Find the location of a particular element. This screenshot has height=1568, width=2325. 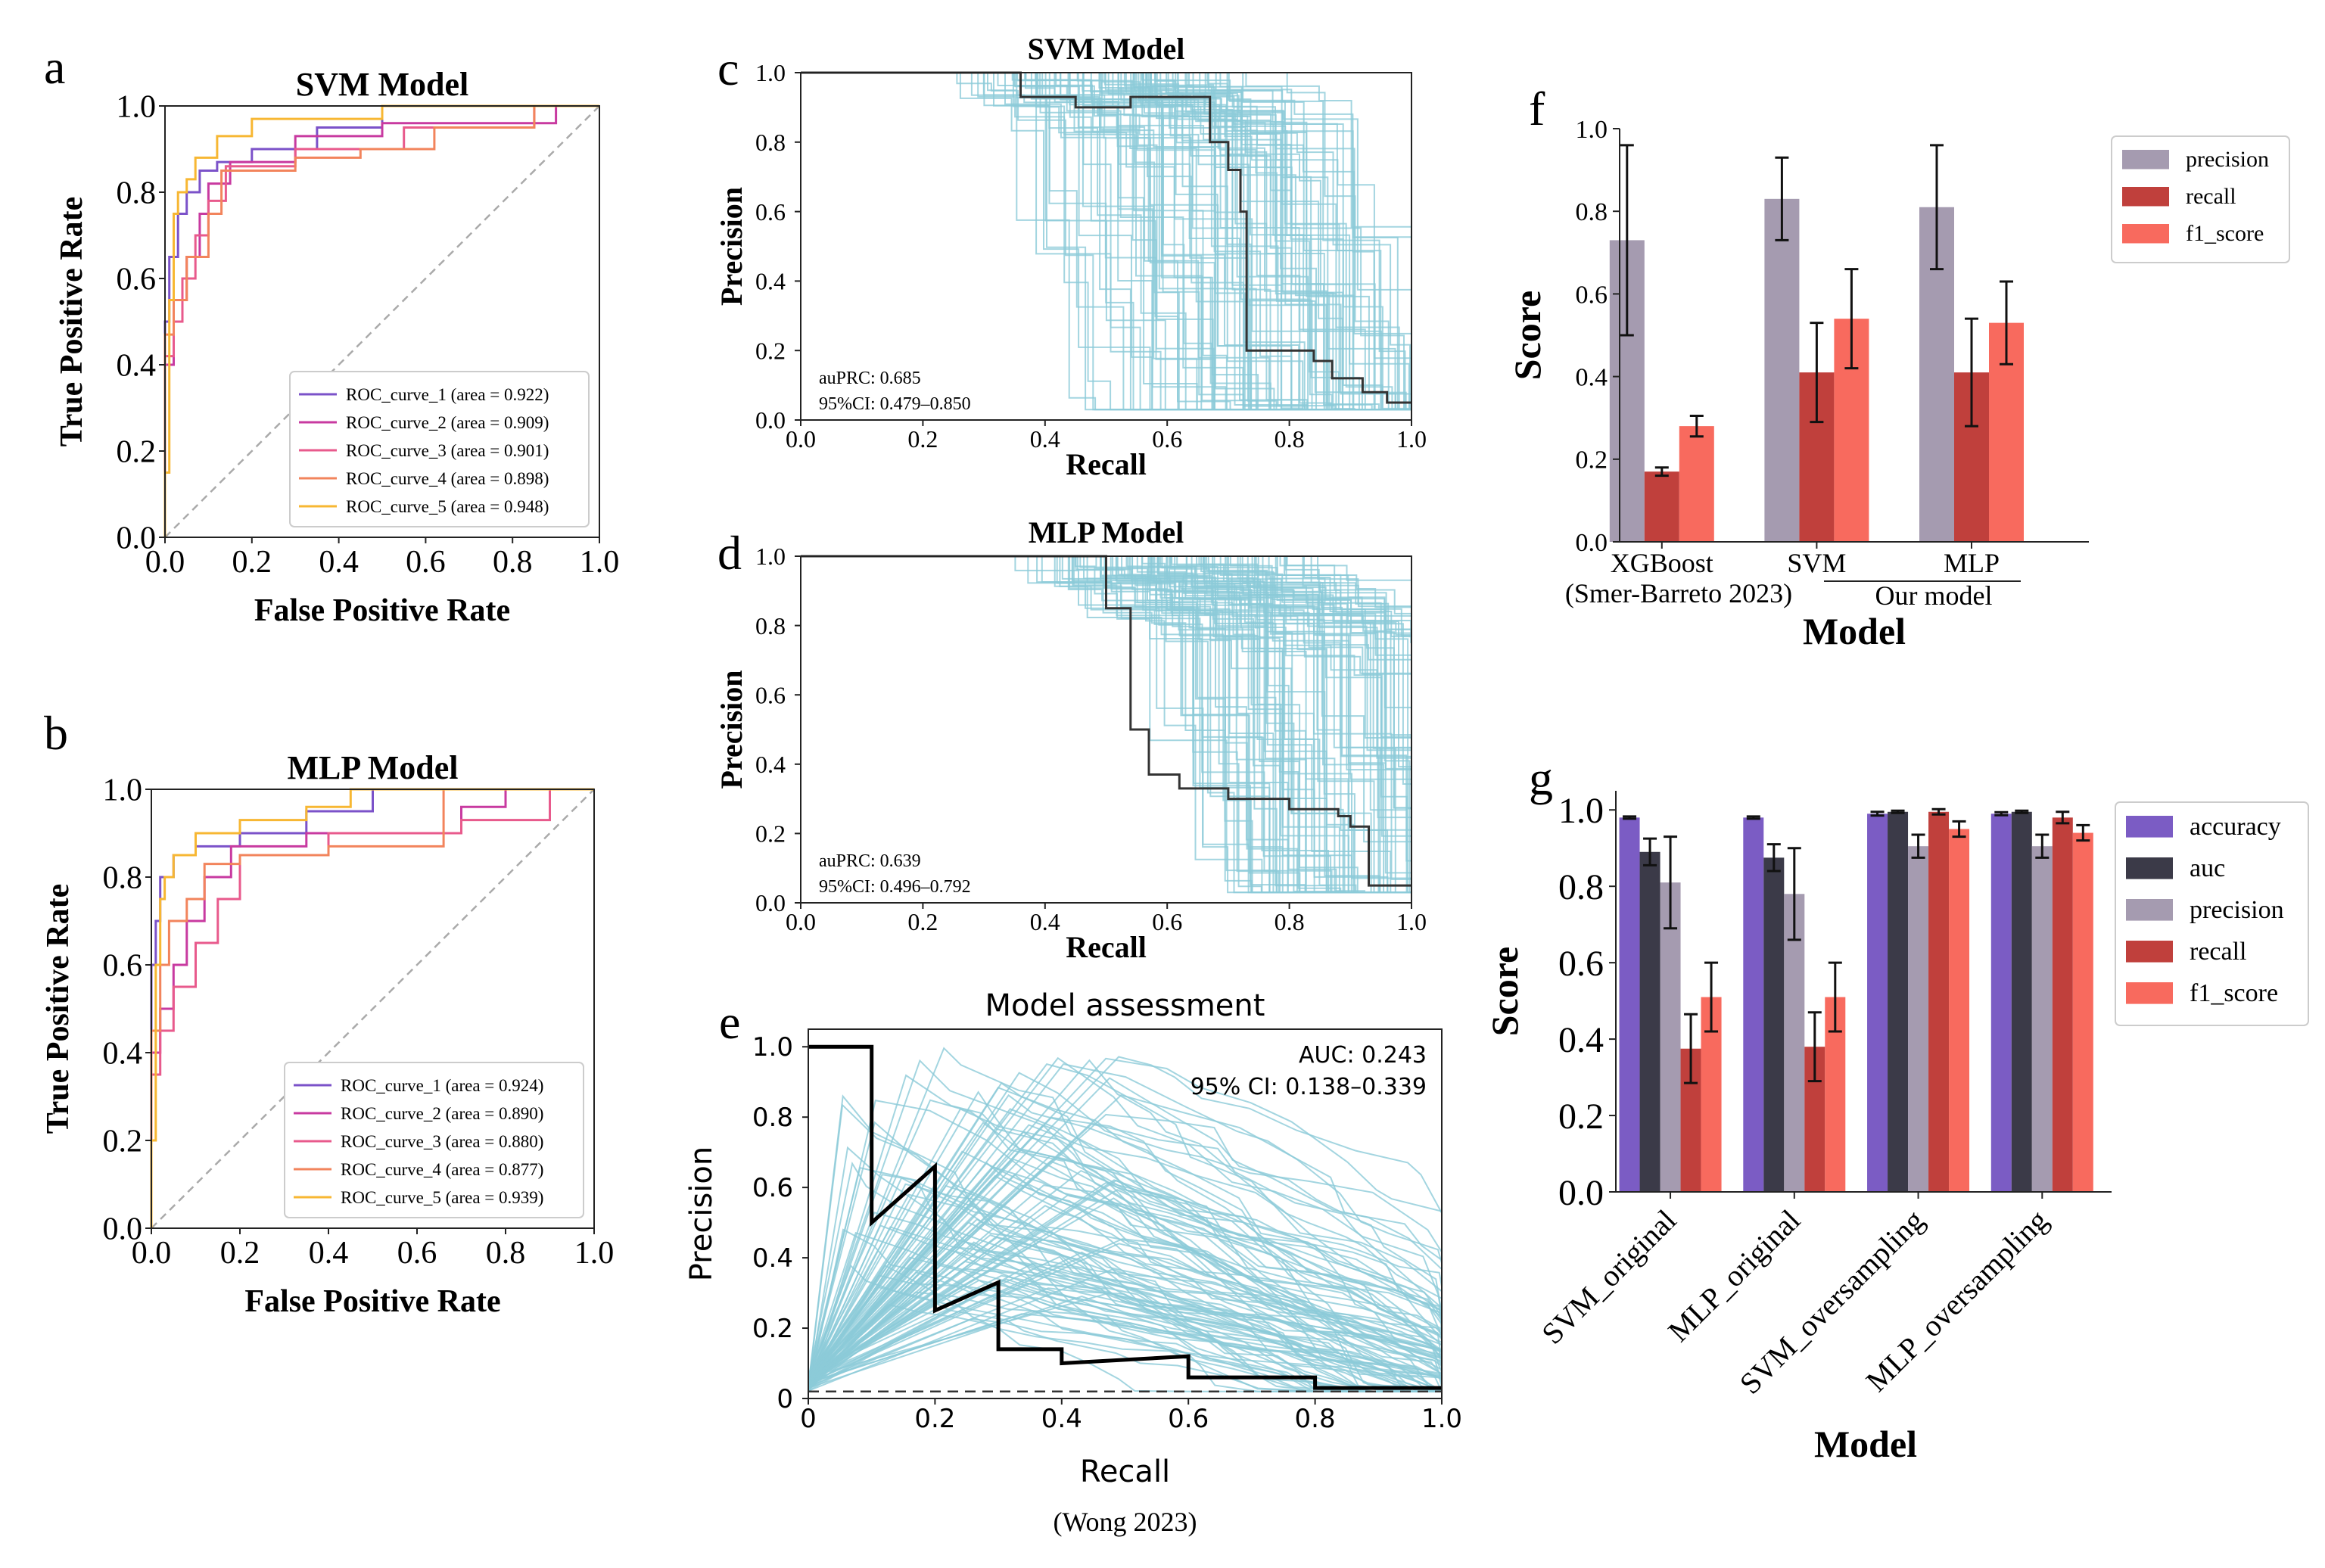

b-title: MLP Model is located at coordinates (372, 767).